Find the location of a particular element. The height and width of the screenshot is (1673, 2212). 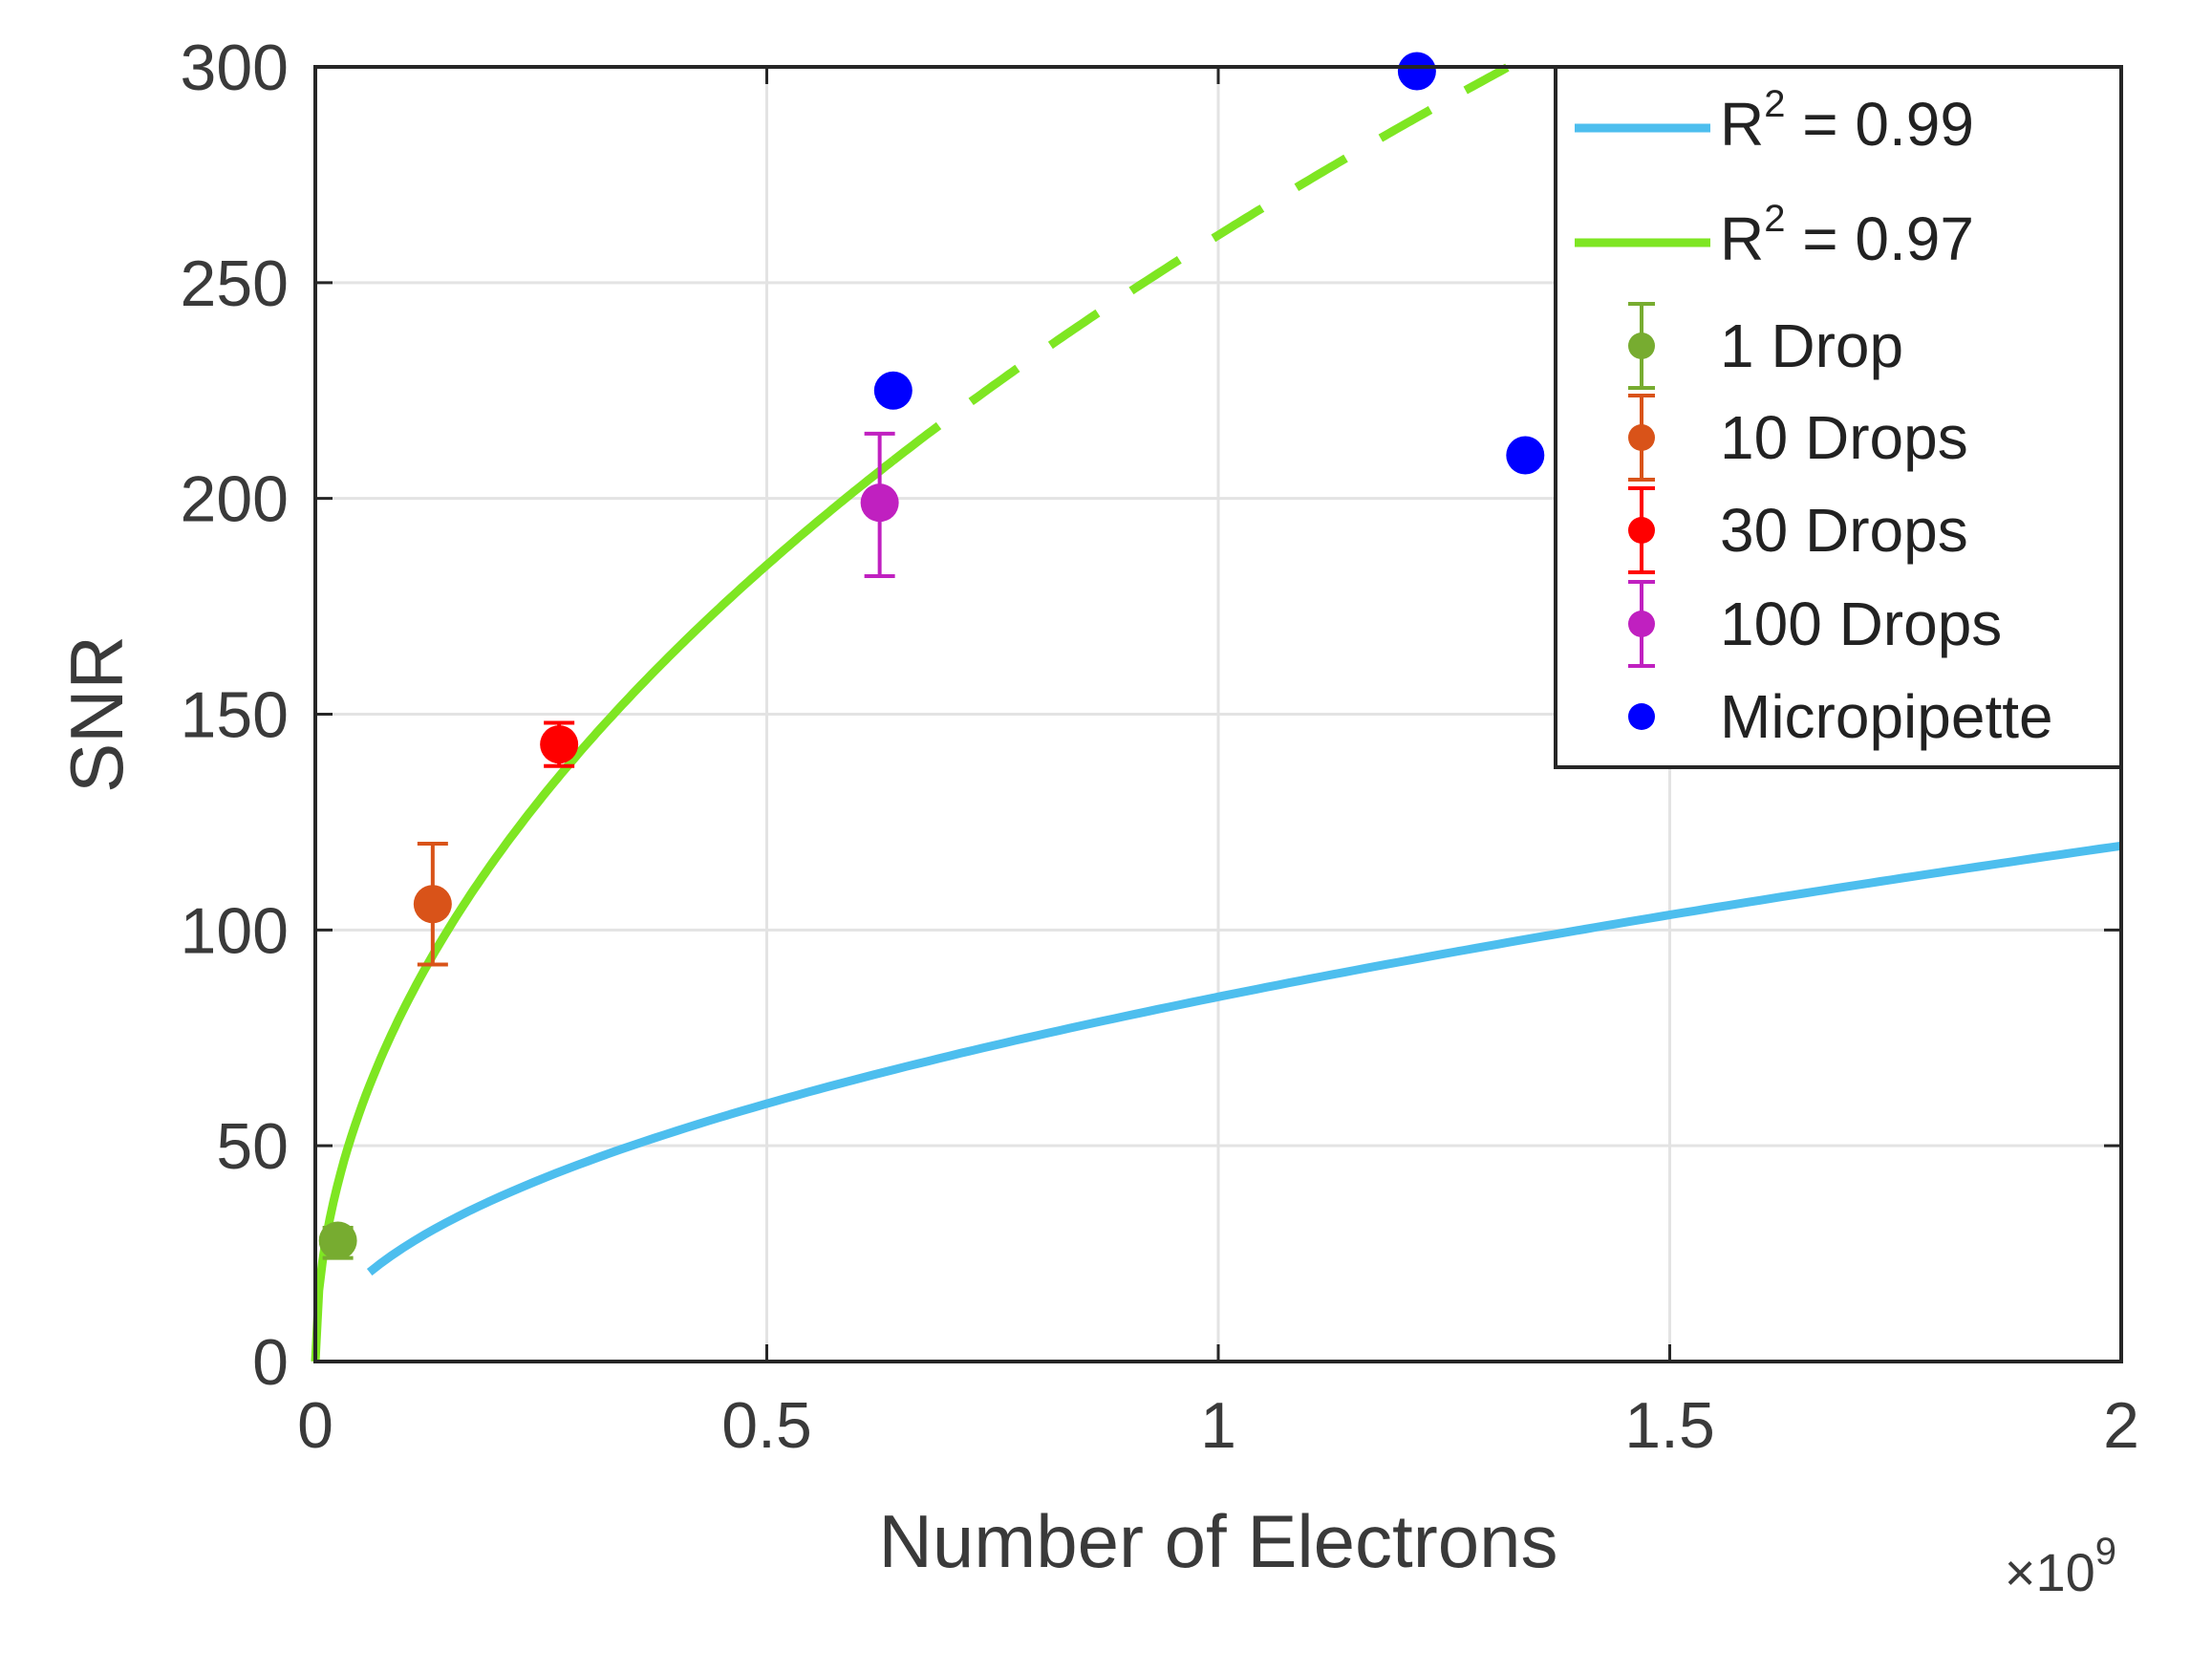

y-tick-label: 0 is located at coordinates (270, 1363).